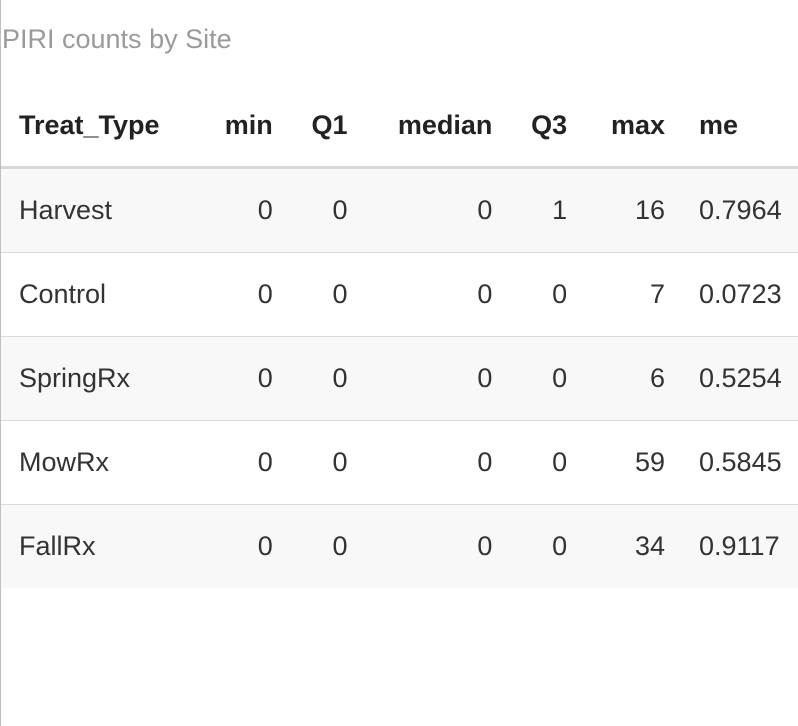 The width and height of the screenshot is (798, 726). Describe the element at coordinates (731, 378) in the screenshot. I see `cell-mean: 0.5254` at that location.